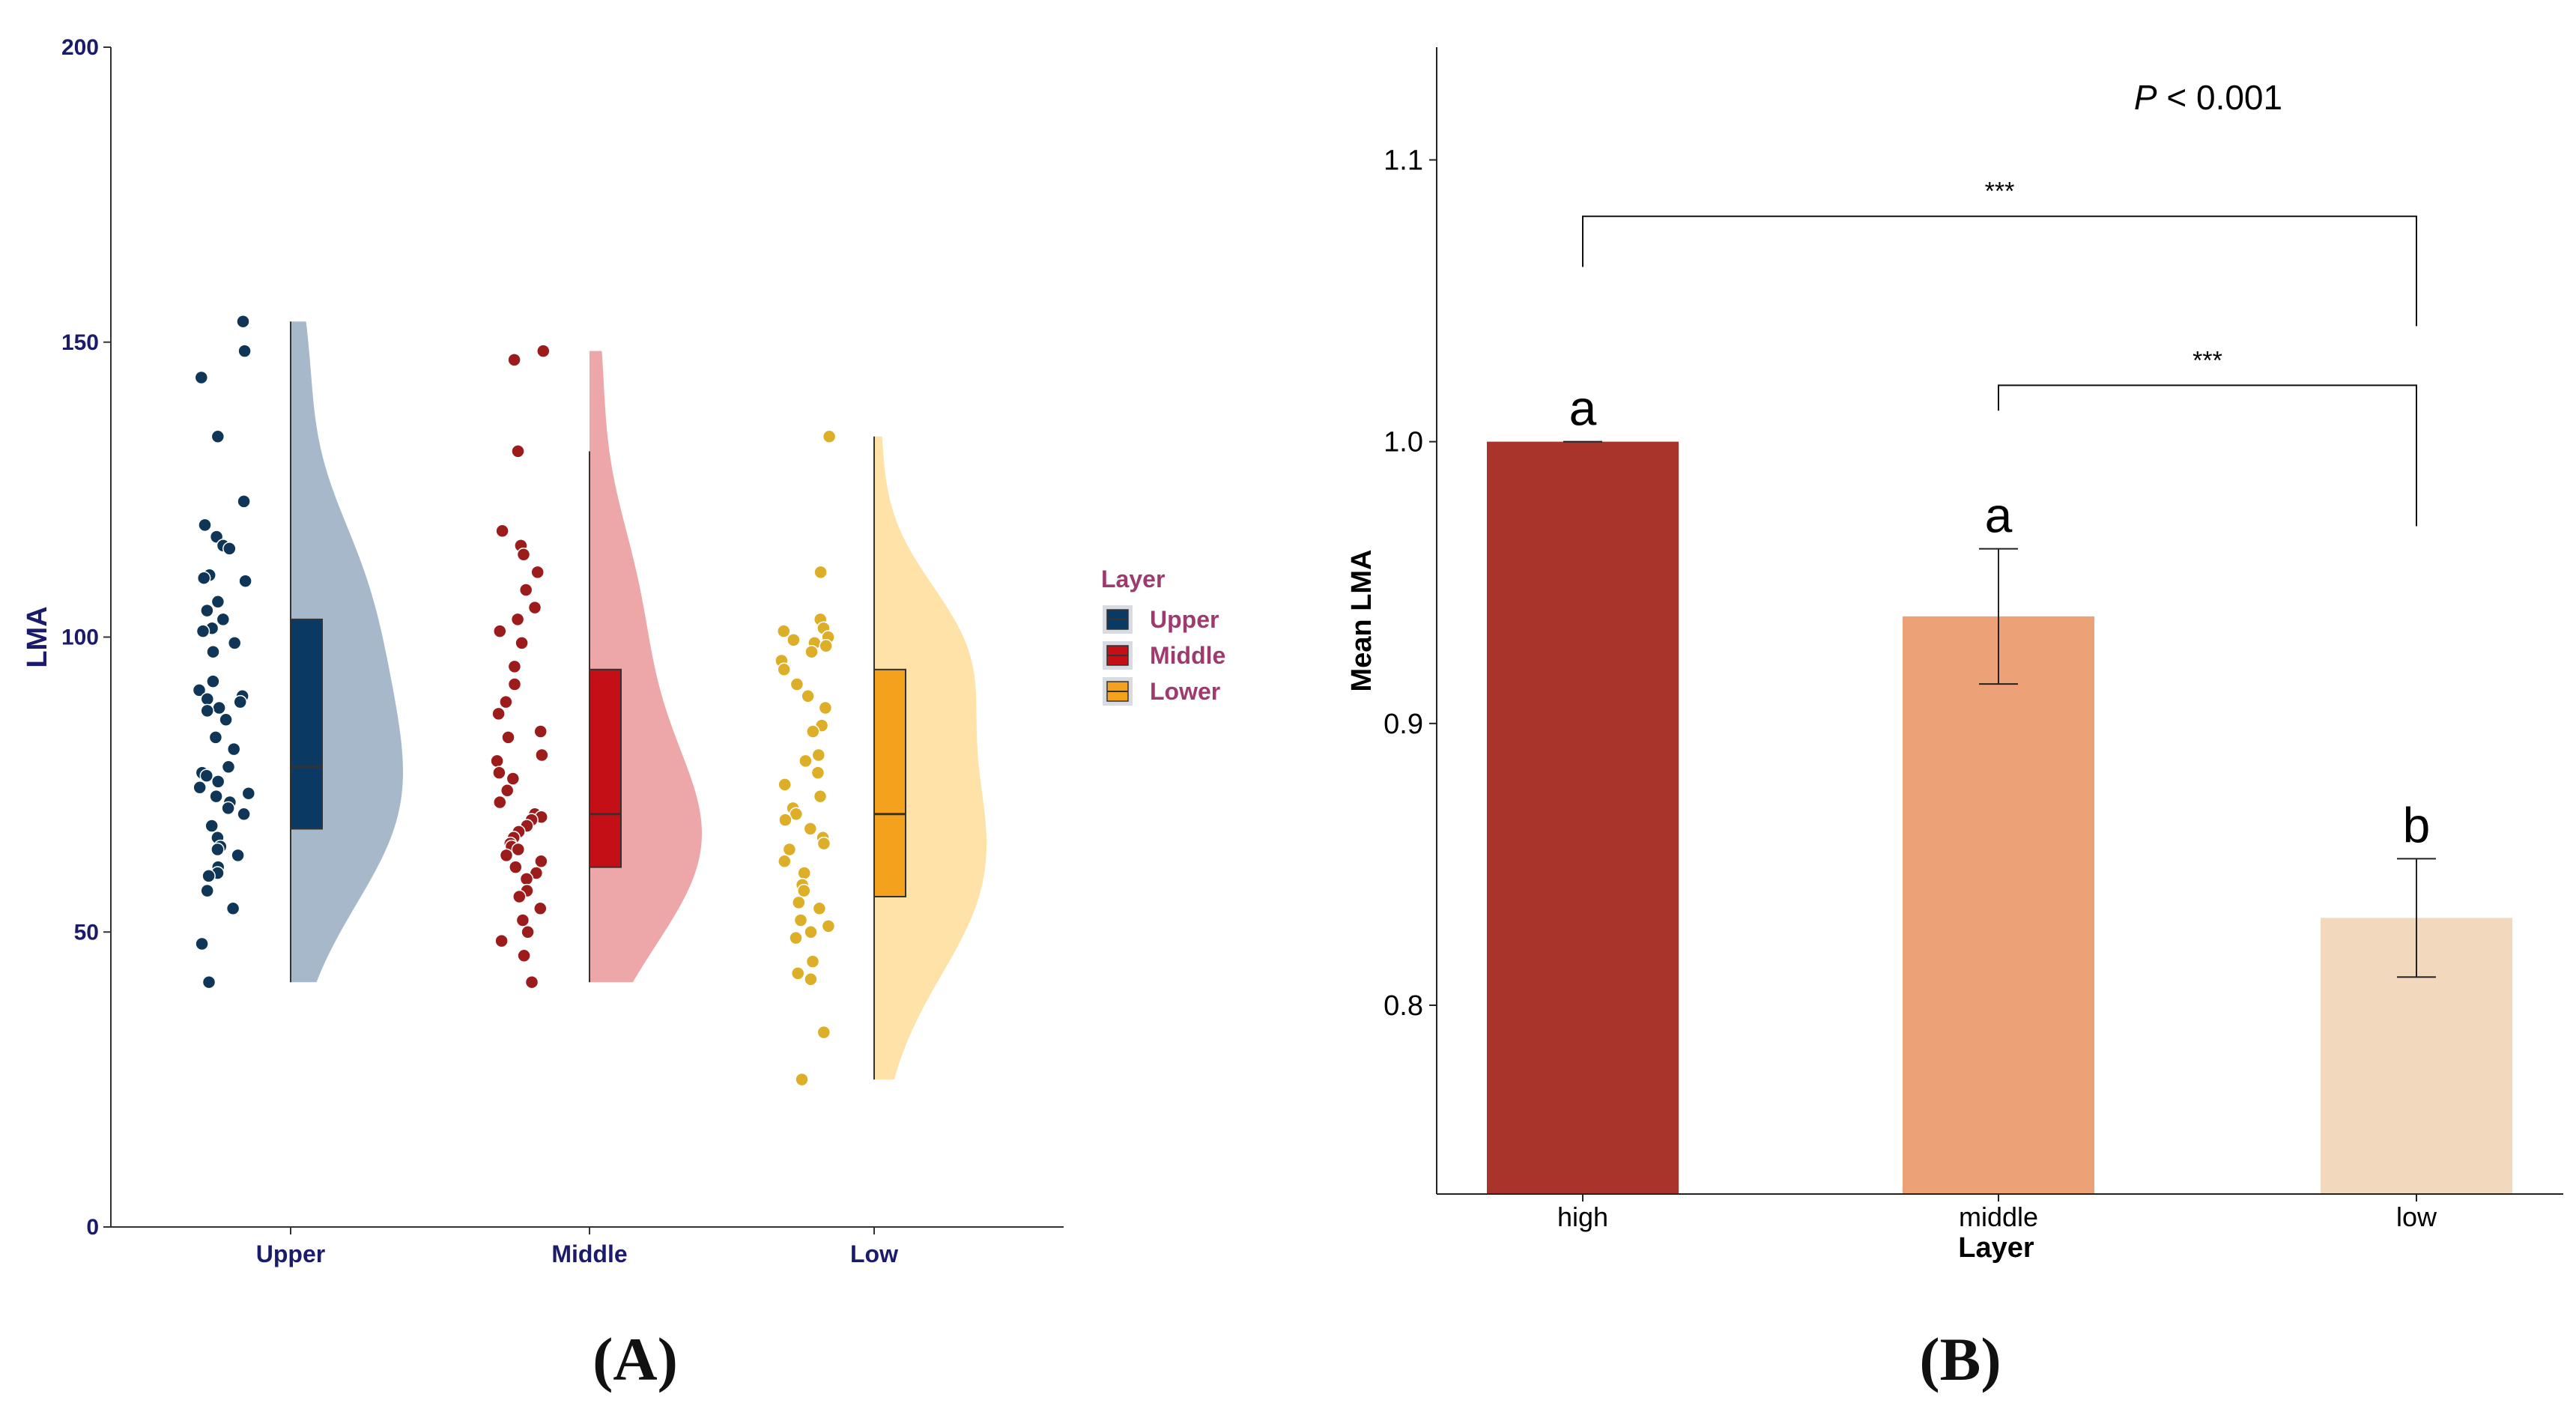  Describe the element at coordinates (1184, 619) in the screenshot. I see `a-legend-label-upper: Upper` at that location.